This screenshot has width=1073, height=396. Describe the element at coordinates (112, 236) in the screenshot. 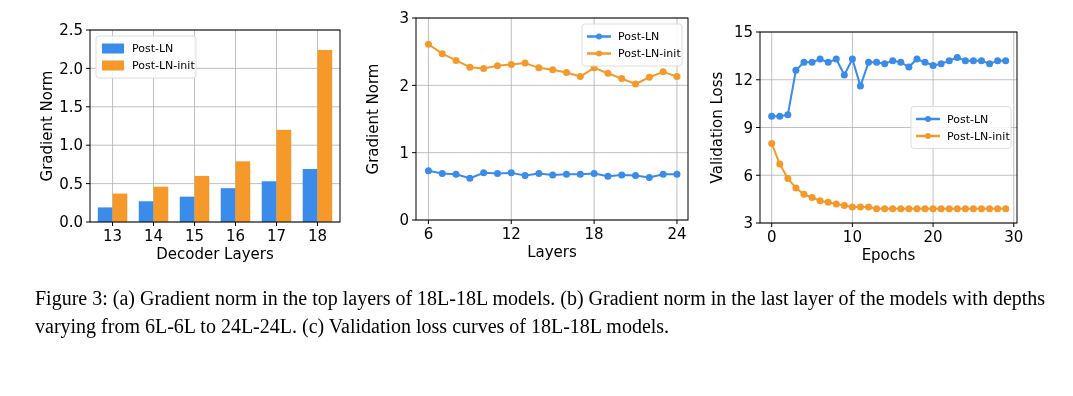

I see `x-tick-label: 13` at that location.